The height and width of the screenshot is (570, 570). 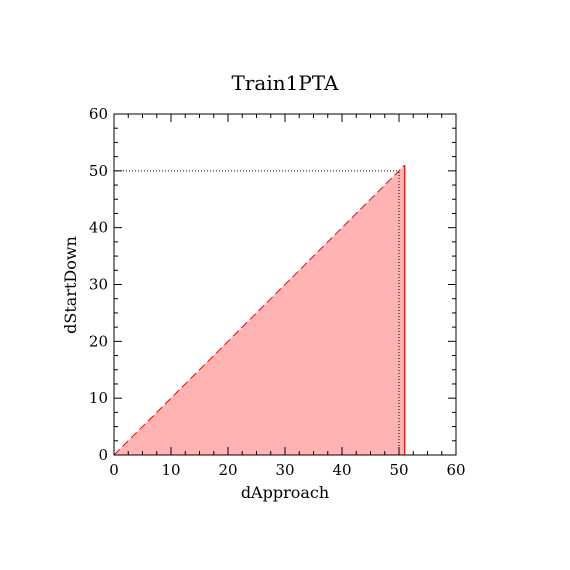 What do you see at coordinates (98, 114) in the screenshot?
I see `y-tick-label: 60` at bounding box center [98, 114].